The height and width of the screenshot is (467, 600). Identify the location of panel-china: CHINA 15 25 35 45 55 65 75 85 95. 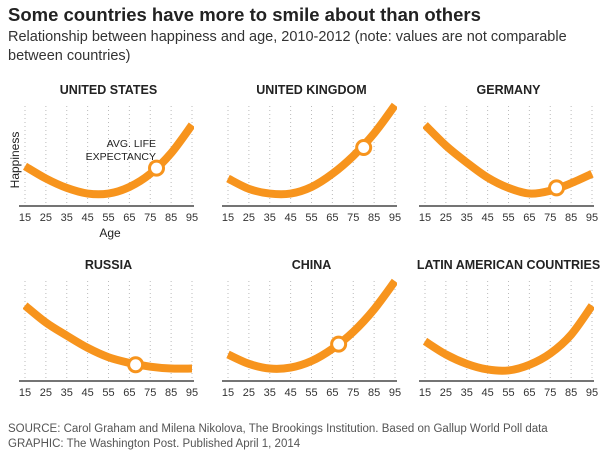
(311, 328).